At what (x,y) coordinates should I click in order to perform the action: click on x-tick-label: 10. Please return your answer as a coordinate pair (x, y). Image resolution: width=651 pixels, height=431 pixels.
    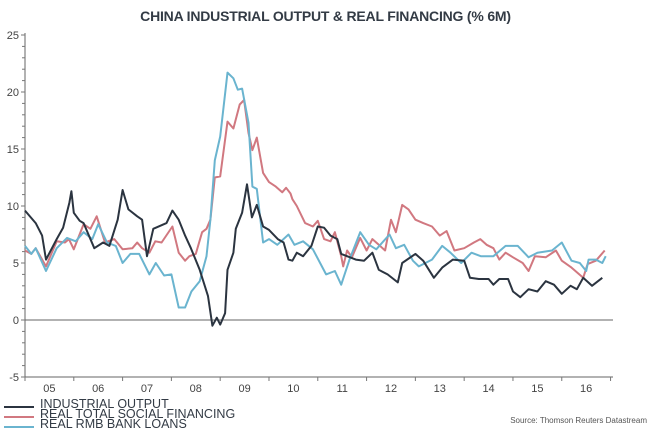
    Looking at the image, I should click on (293, 389).